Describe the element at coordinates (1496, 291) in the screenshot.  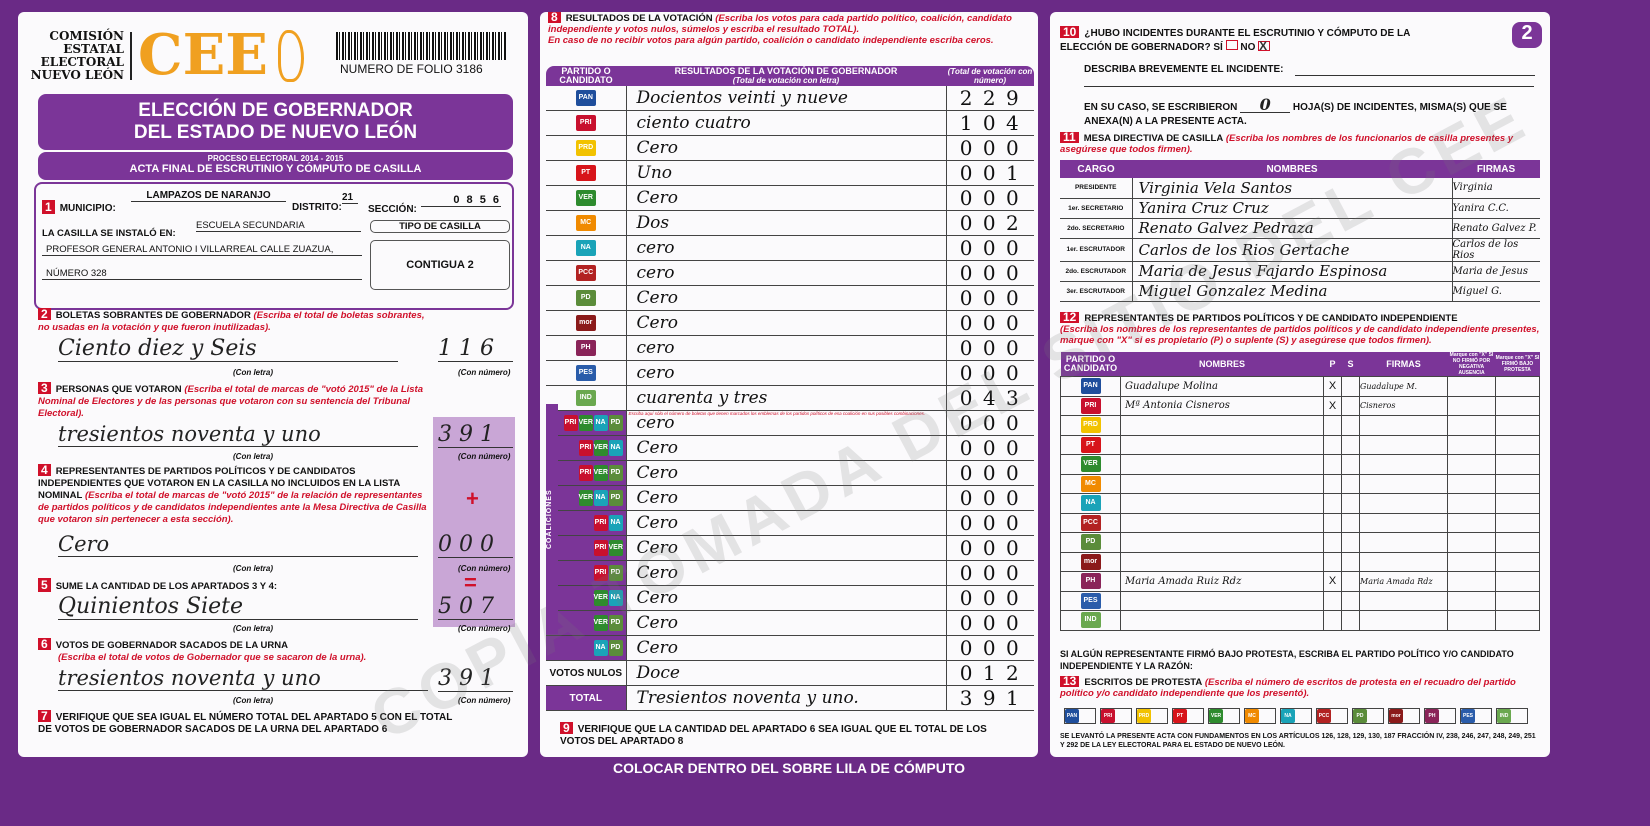
I see `firma-field: Miguel G.` at that location.